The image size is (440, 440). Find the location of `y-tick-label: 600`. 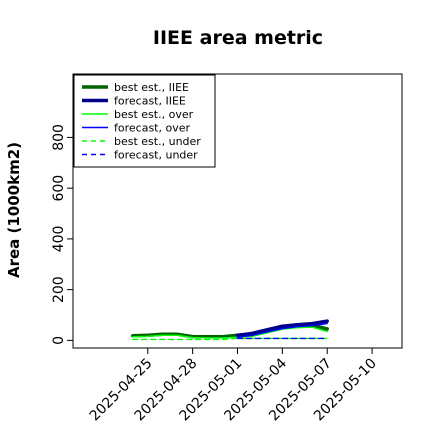

y-tick-label: 600 is located at coordinates (59, 188).